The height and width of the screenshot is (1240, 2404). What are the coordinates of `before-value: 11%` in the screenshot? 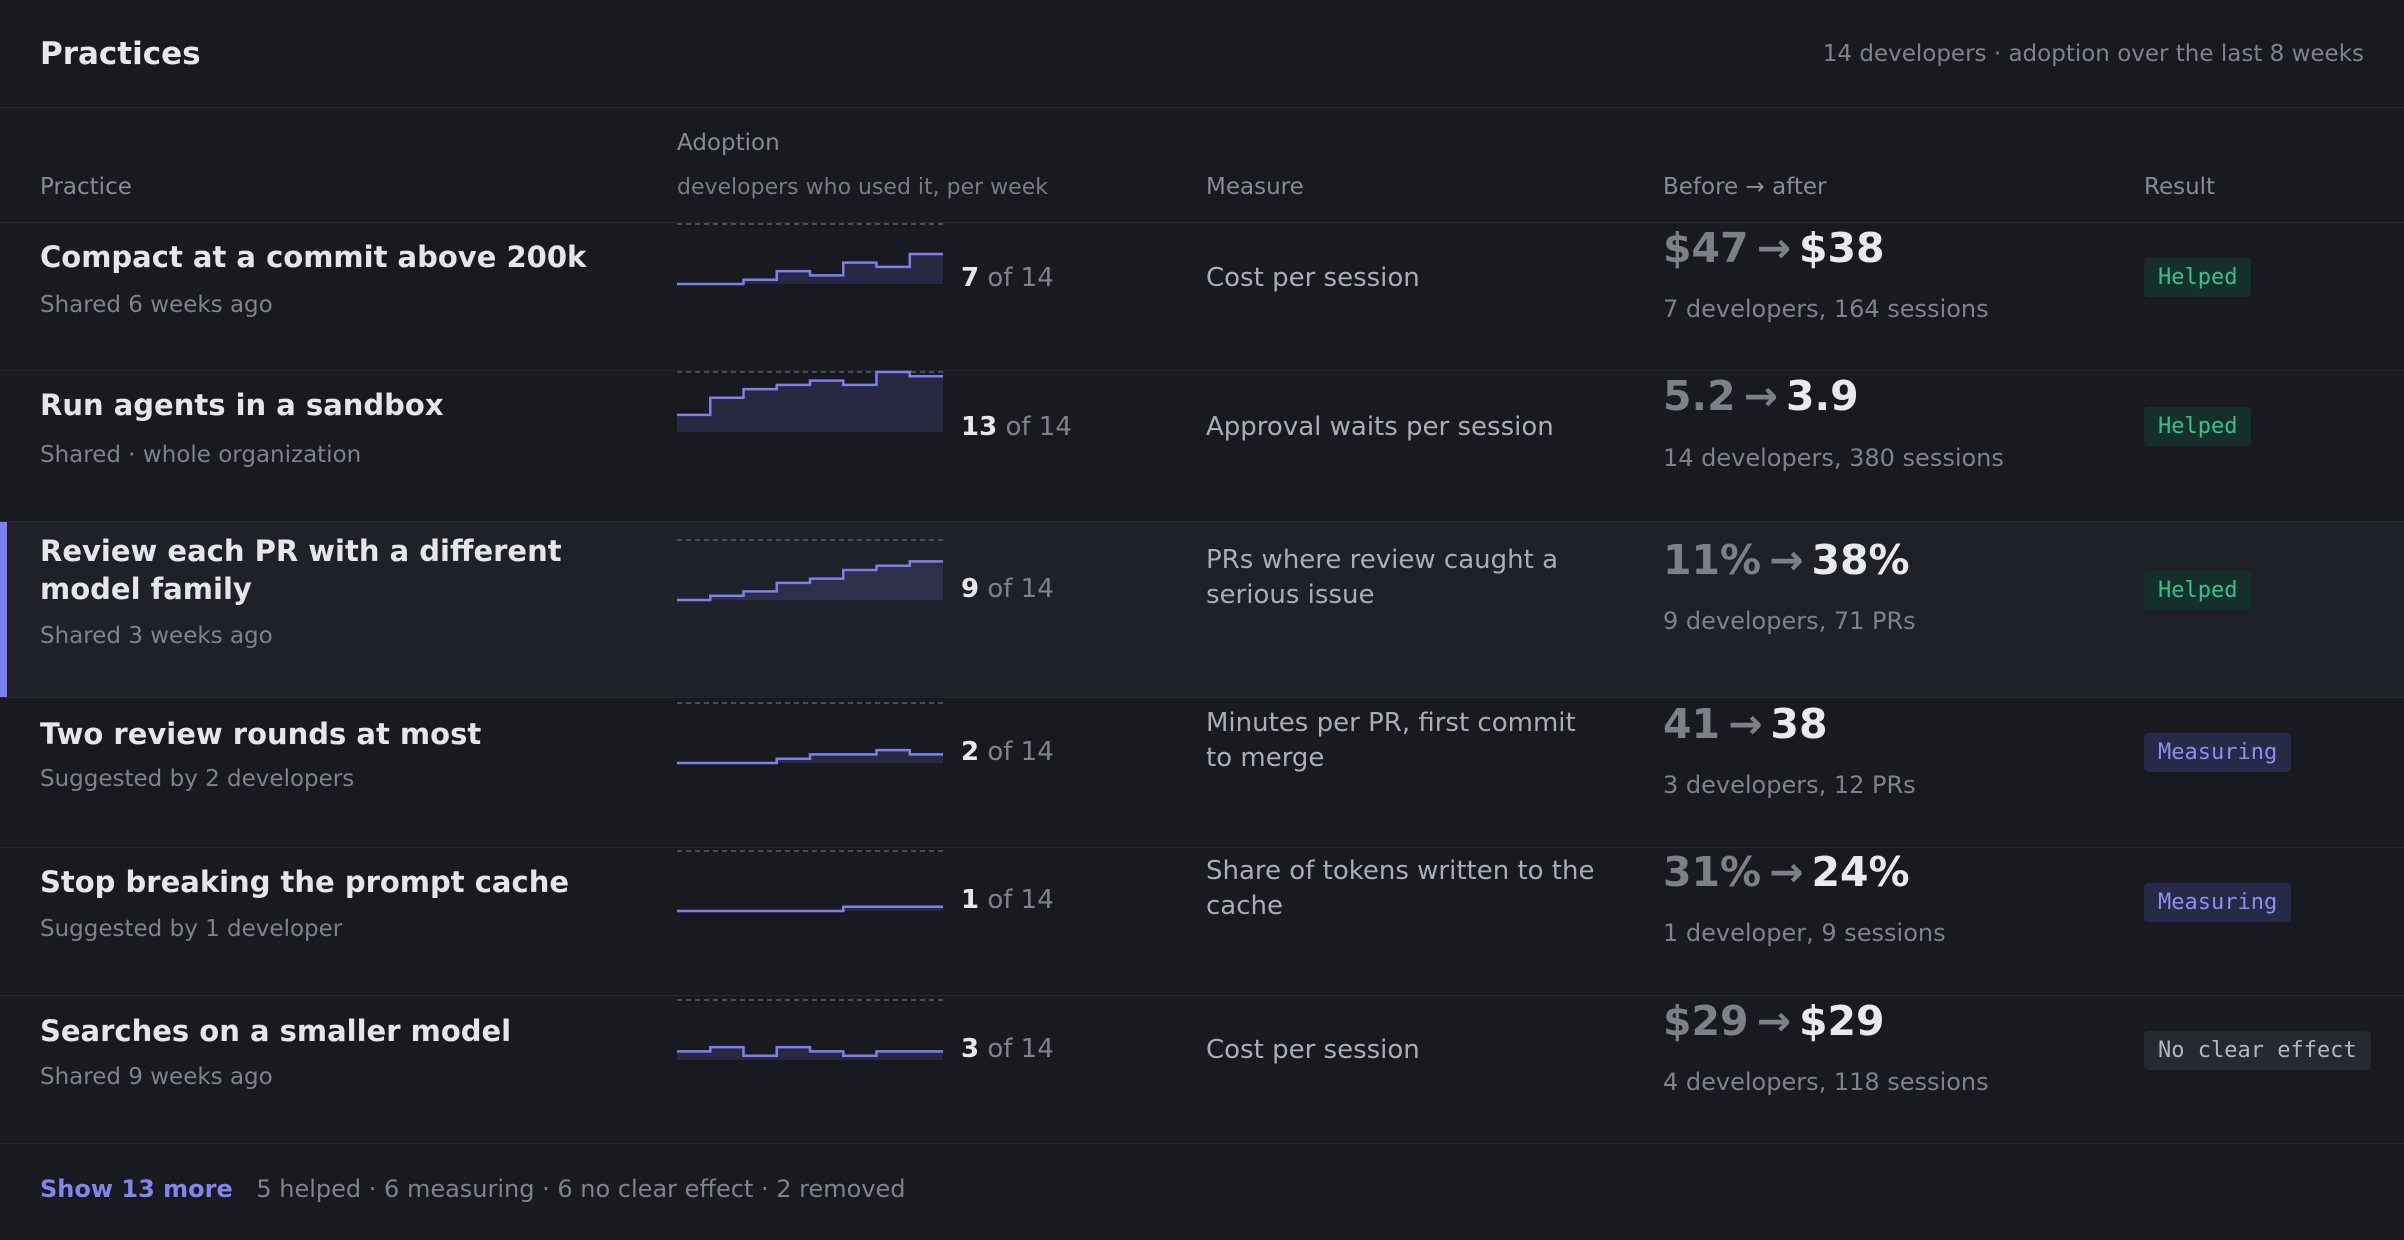 It's located at (1712, 560).